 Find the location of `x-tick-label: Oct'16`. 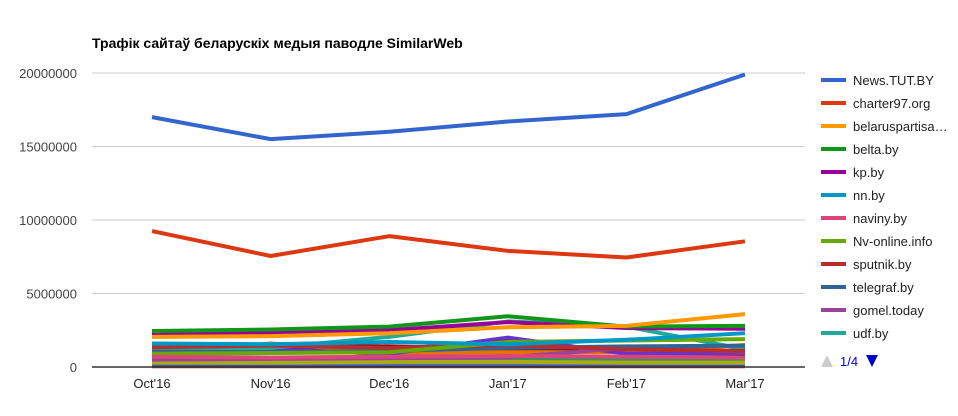

x-tick-label: Oct'16 is located at coordinates (151, 383).